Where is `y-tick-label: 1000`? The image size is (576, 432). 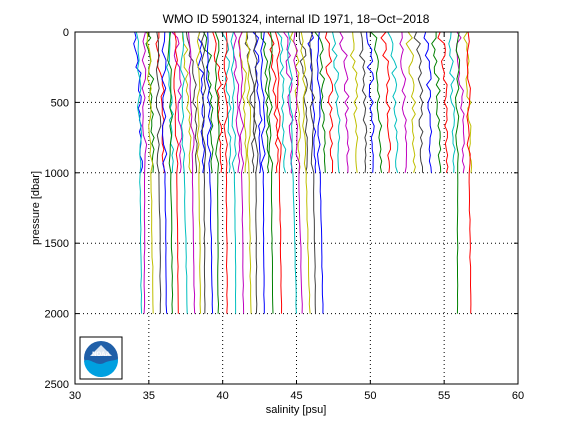
y-tick-label: 1000 is located at coordinates (57, 174).